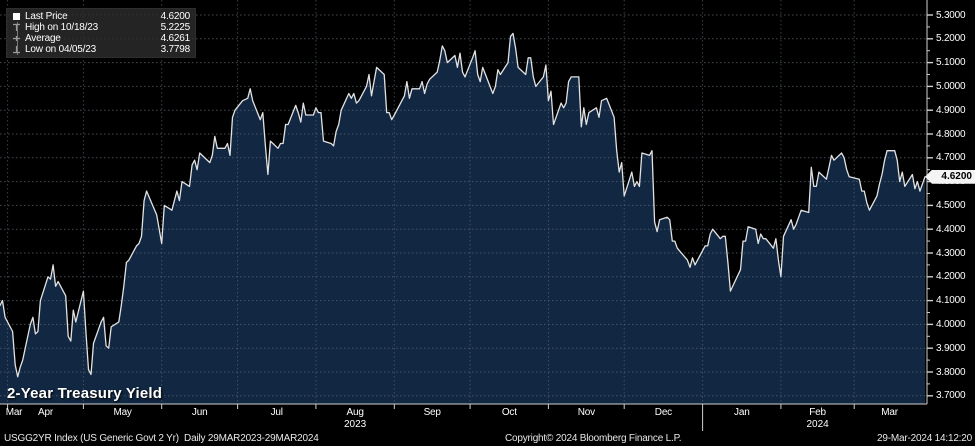 The image size is (975, 446). Describe the element at coordinates (199, 412) in the screenshot. I see `x-axis-month-label: Jun` at that location.